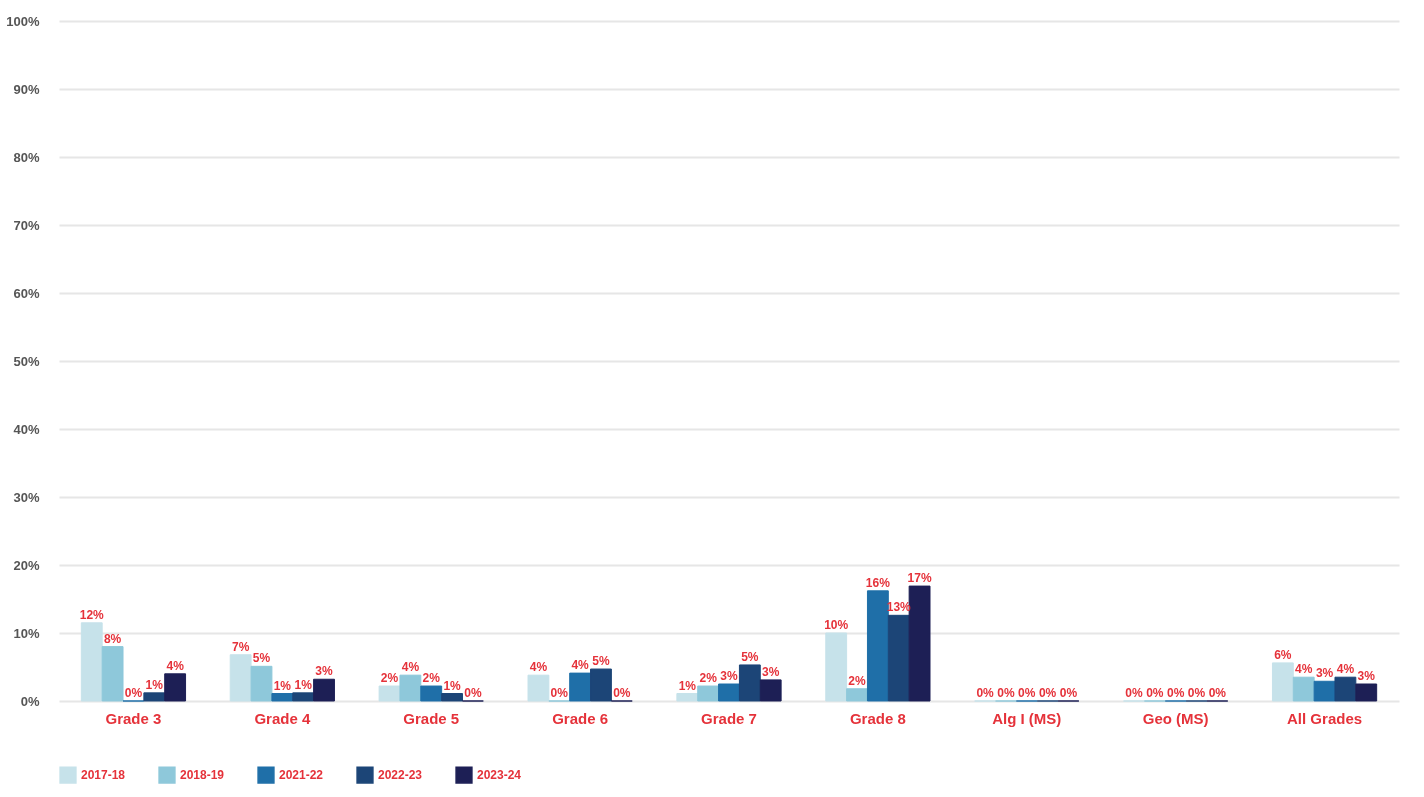  I want to click on data-label: 16%, so click(878, 582).